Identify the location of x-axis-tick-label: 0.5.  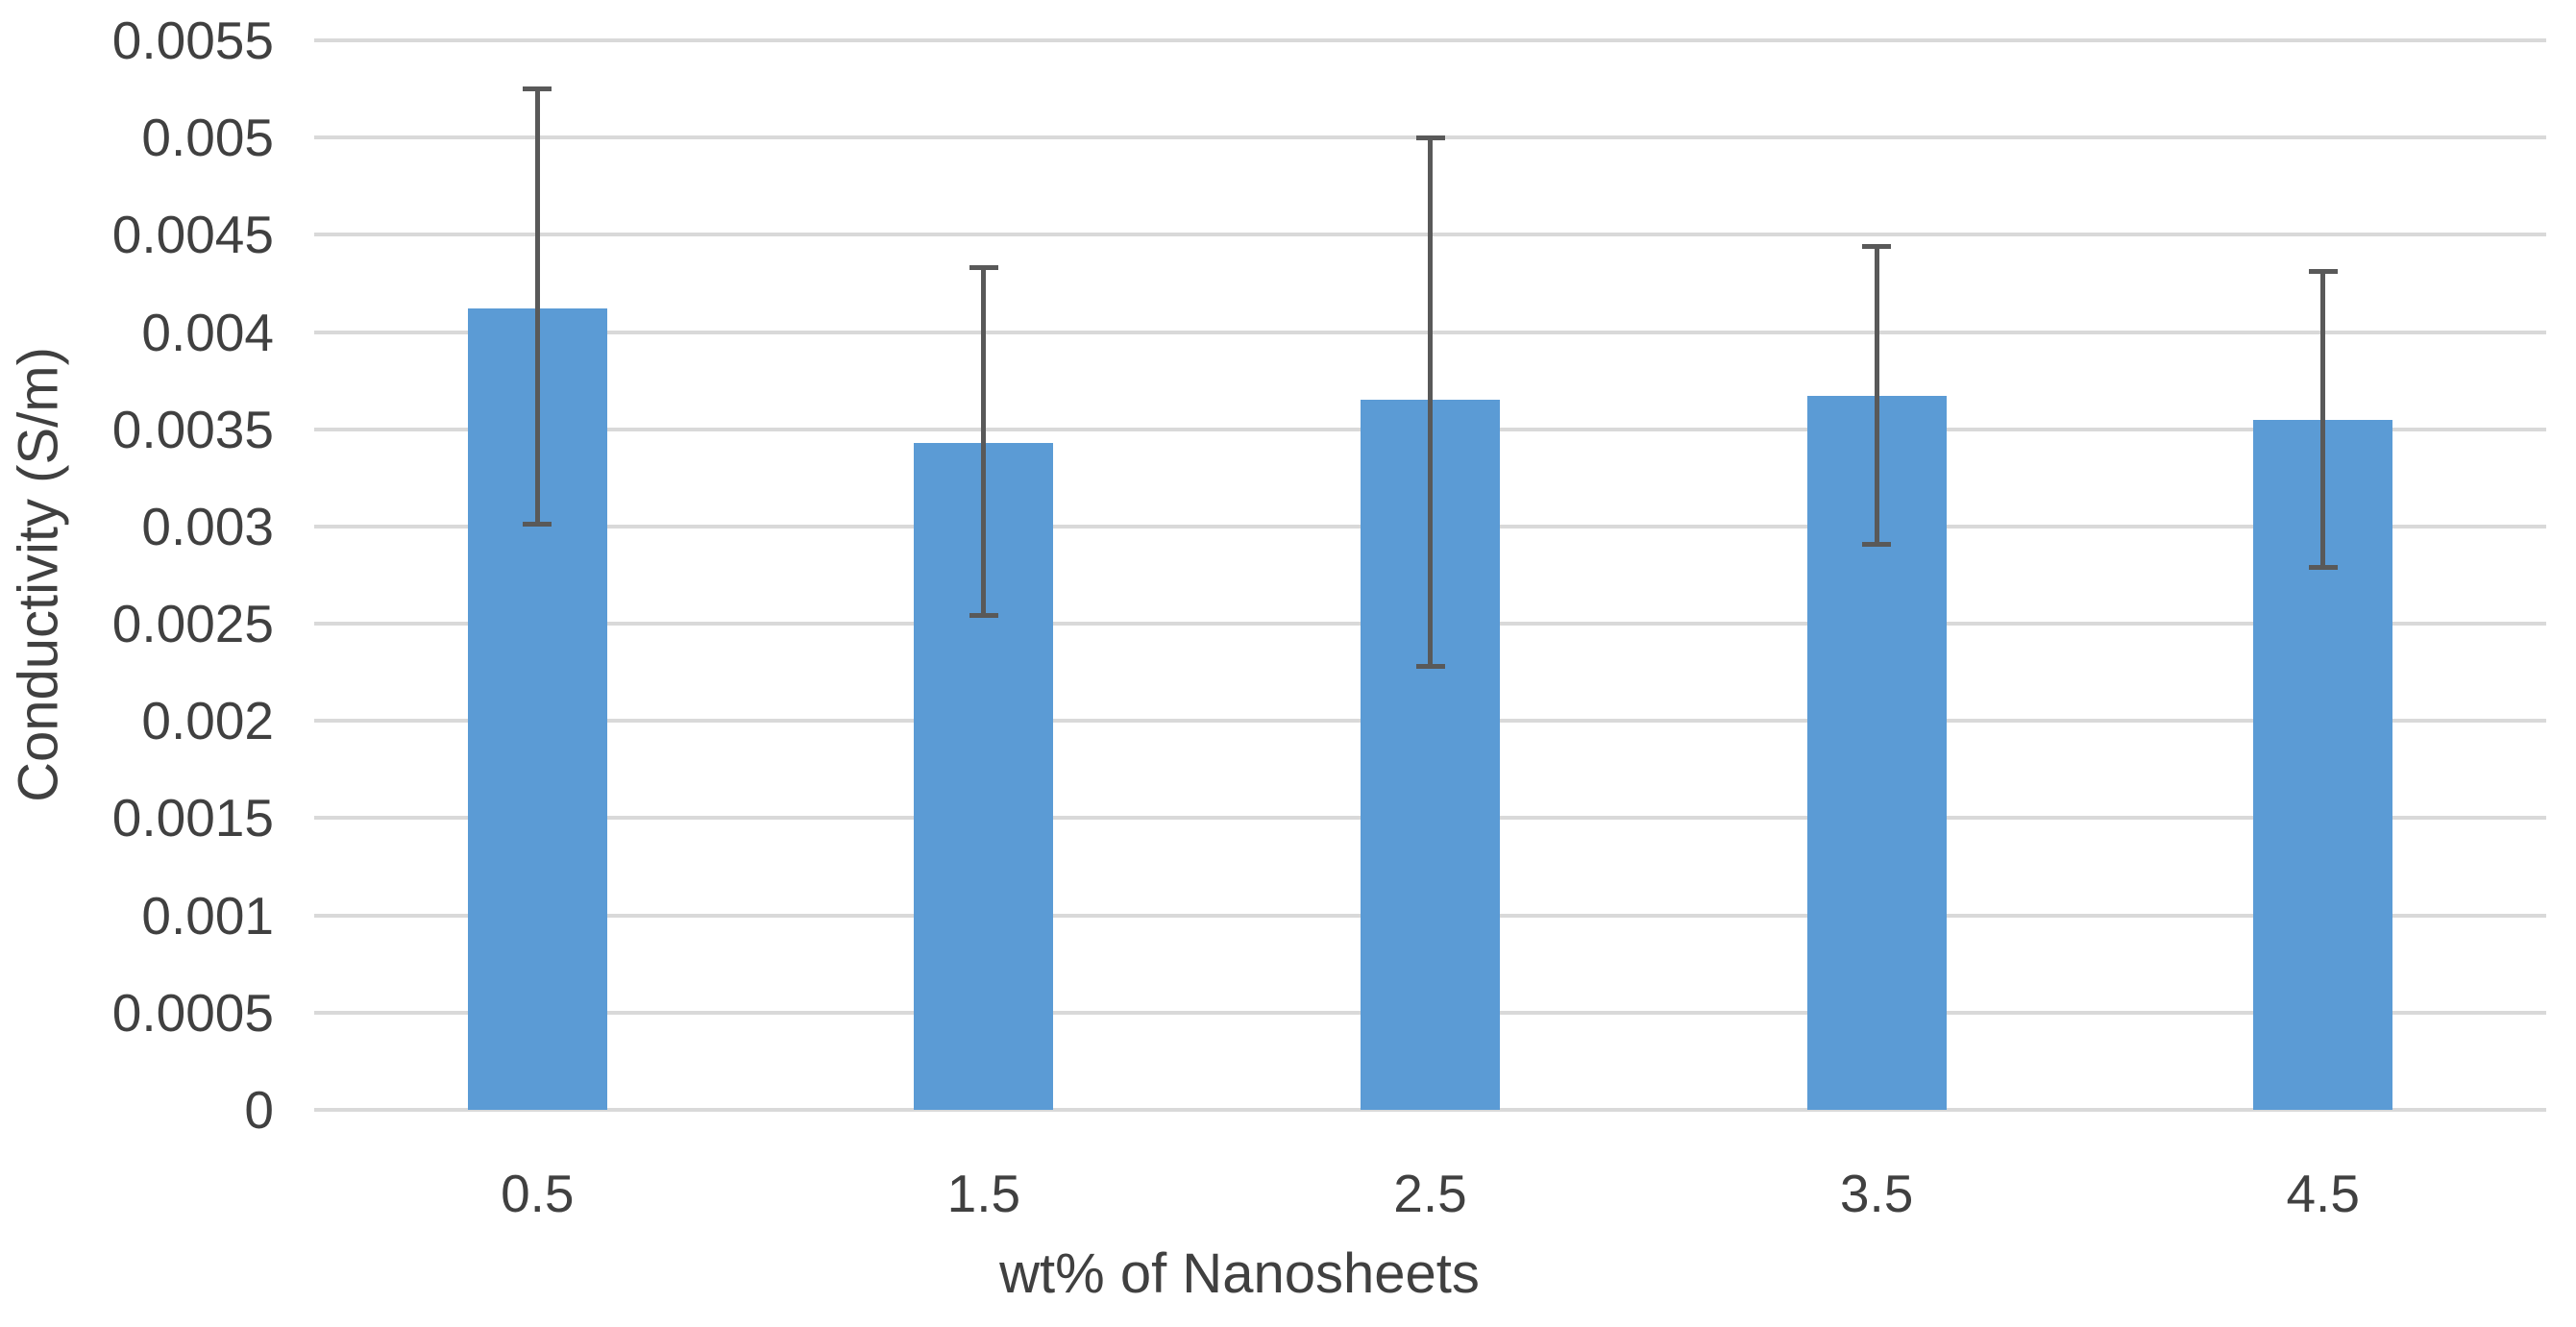
(538, 1193).